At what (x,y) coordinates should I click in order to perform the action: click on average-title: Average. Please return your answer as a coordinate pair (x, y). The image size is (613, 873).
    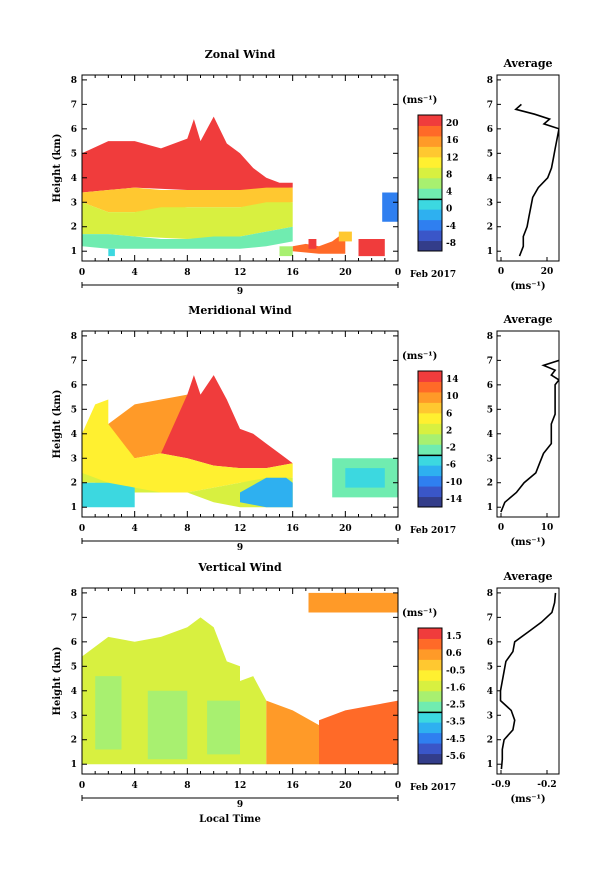
    Looking at the image, I should click on (527, 63).